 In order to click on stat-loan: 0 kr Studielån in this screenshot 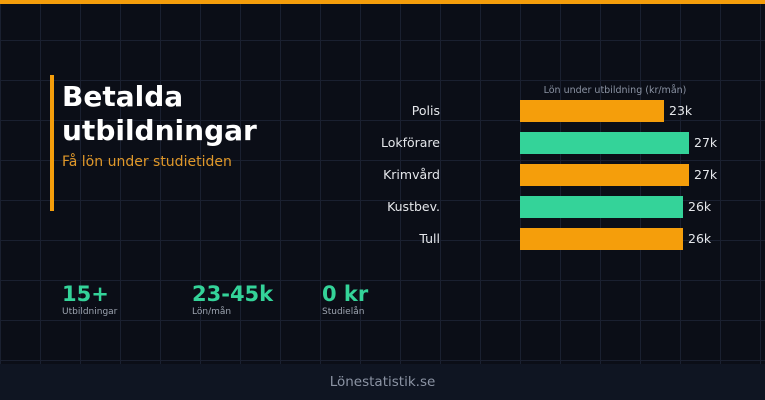, I will do `click(345, 299)`.